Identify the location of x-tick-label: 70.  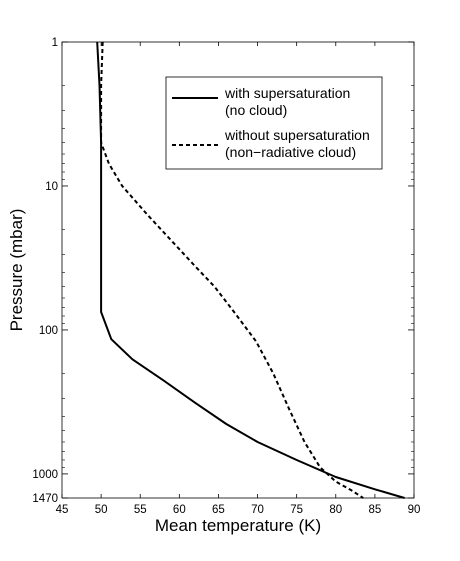
(257, 510).